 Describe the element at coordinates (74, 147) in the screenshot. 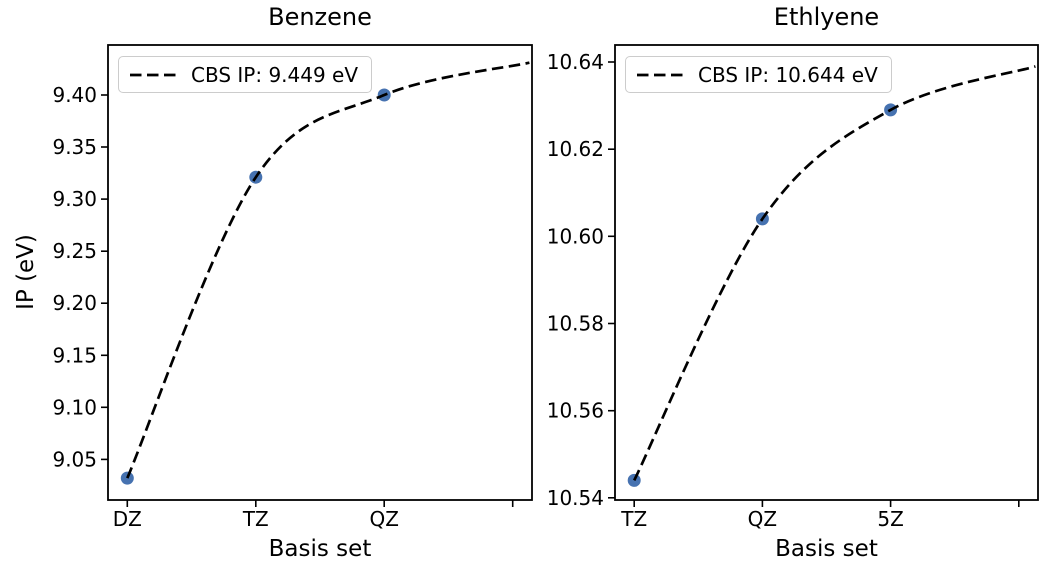

I see `y-tick-label: 9.35` at that location.